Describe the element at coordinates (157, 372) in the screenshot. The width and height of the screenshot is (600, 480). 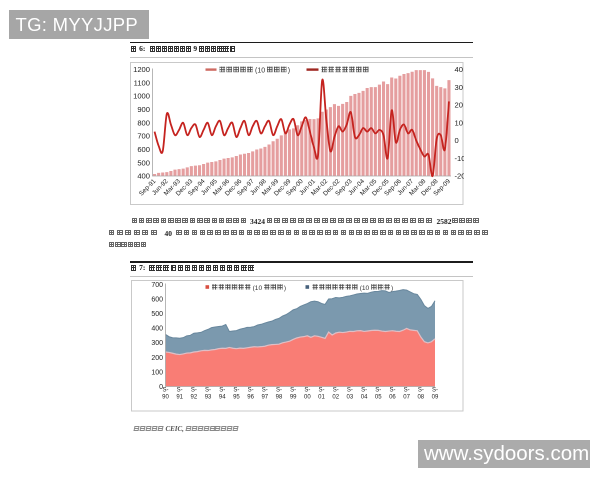
I see `svg-text: 100` at that location.